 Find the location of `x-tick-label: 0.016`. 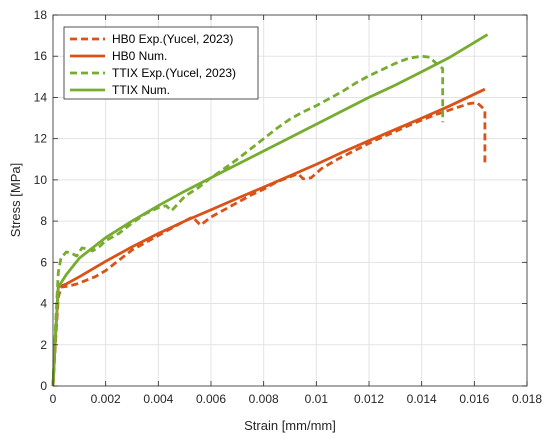

x-tick-label: 0.016 is located at coordinates (474, 399).